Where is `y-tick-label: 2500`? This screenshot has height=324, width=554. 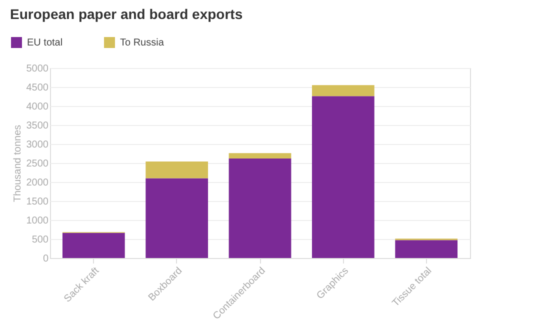 y-tick-label: 2500 is located at coordinates (37, 164).